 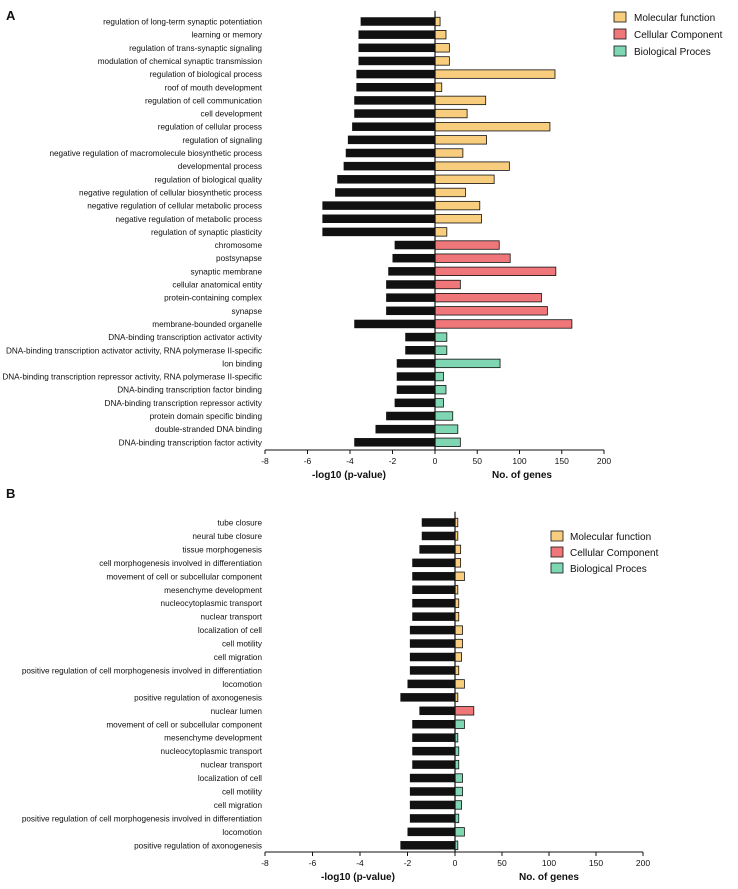 What do you see at coordinates (213, 738) in the screenshot?
I see `panel-b-category-label-16: mesenchyme development` at bounding box center [213, 738].